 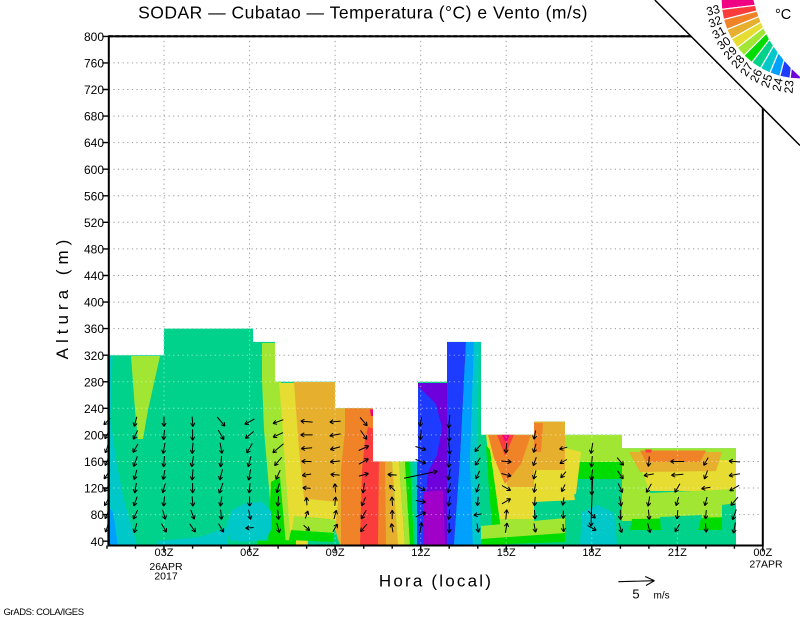 What do you see at coordinates (94, 303) in the screenshot?
I see `svg-text: 400` at bounding box center [94, 303].